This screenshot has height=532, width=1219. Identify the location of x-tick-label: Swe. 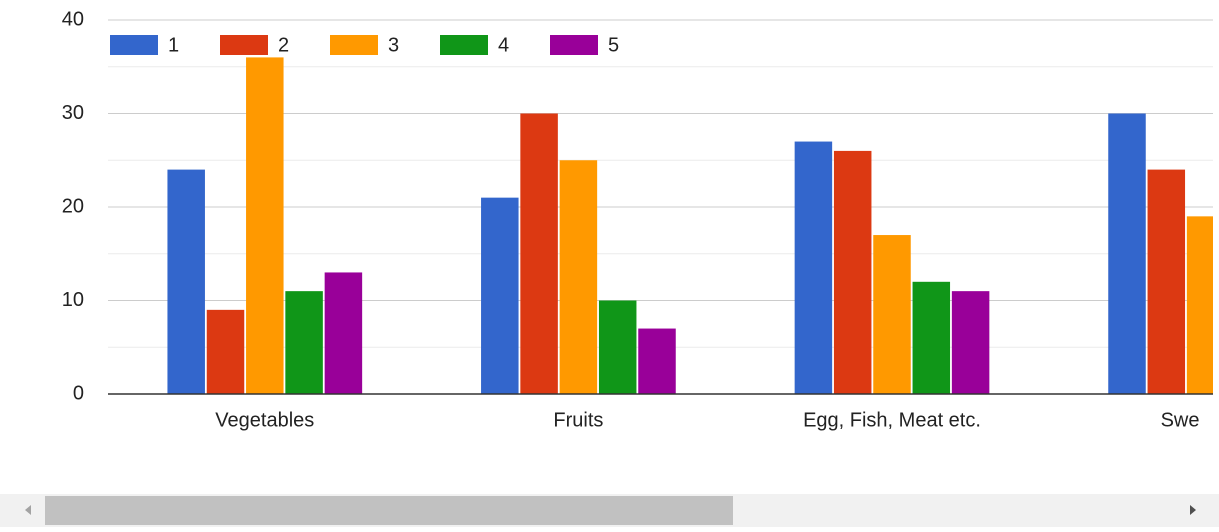
(1180, 420).